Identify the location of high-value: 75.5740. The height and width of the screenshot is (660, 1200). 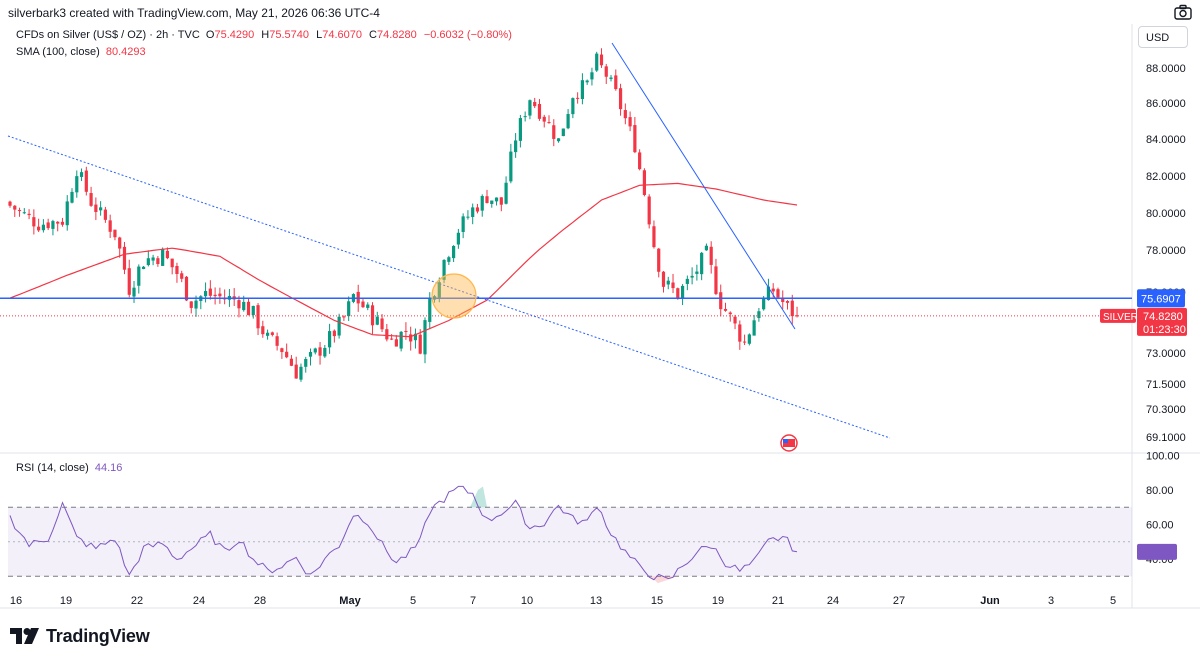
(289, 35).